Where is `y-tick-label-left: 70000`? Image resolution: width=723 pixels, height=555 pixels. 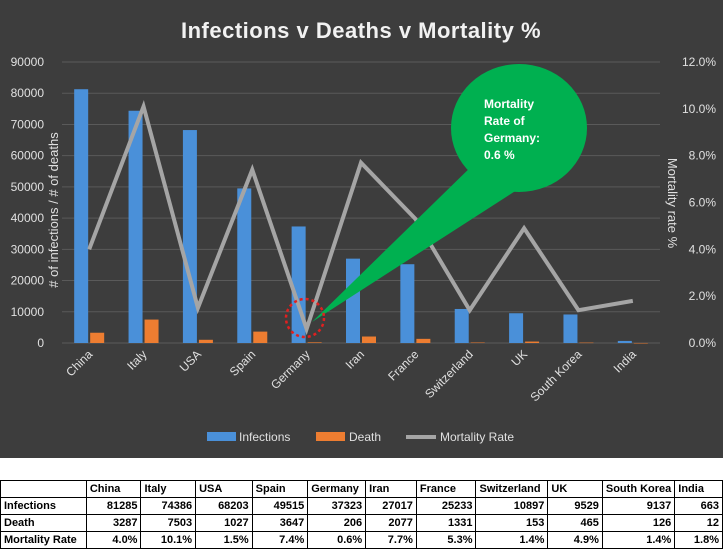
y-tick-label-left: 70000 is located at coordinates (28, 124).